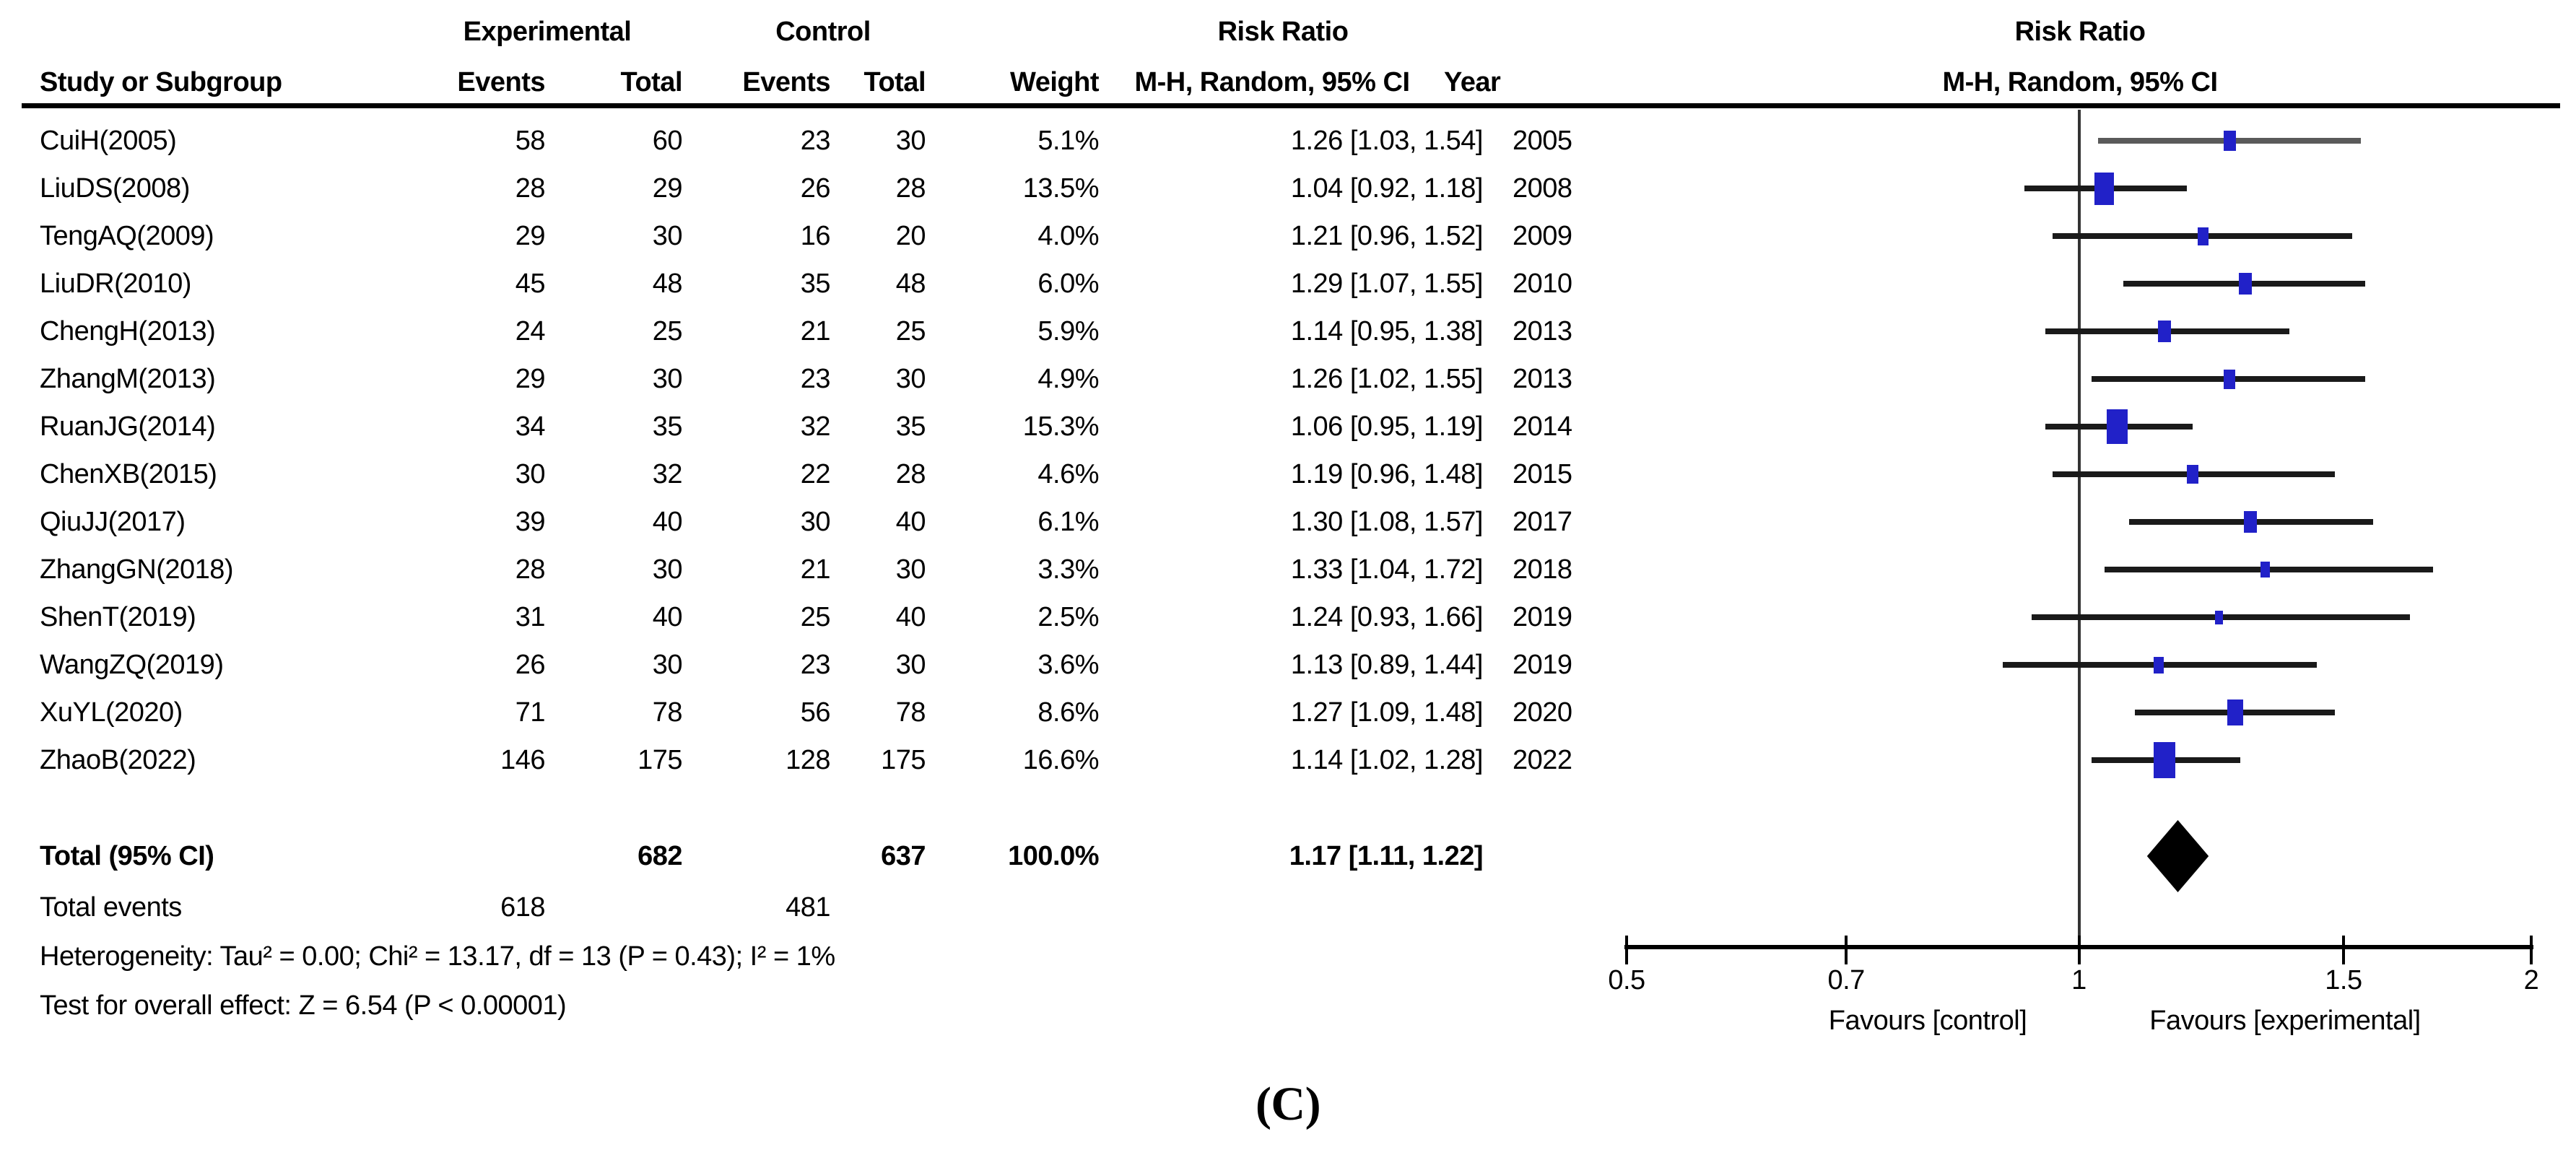  I want to click on summary-diamond, so click(2177, 856).